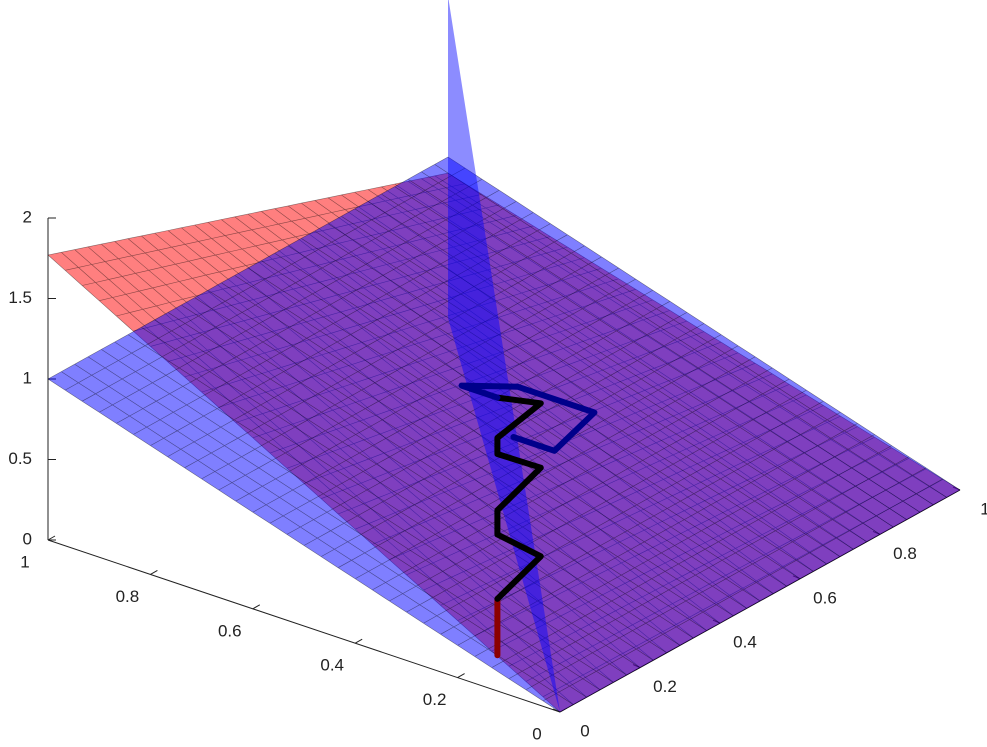 The height and width of the screenshot is (747, 987). I want to click on y-tick-label: 0.2, so click(665, 686).